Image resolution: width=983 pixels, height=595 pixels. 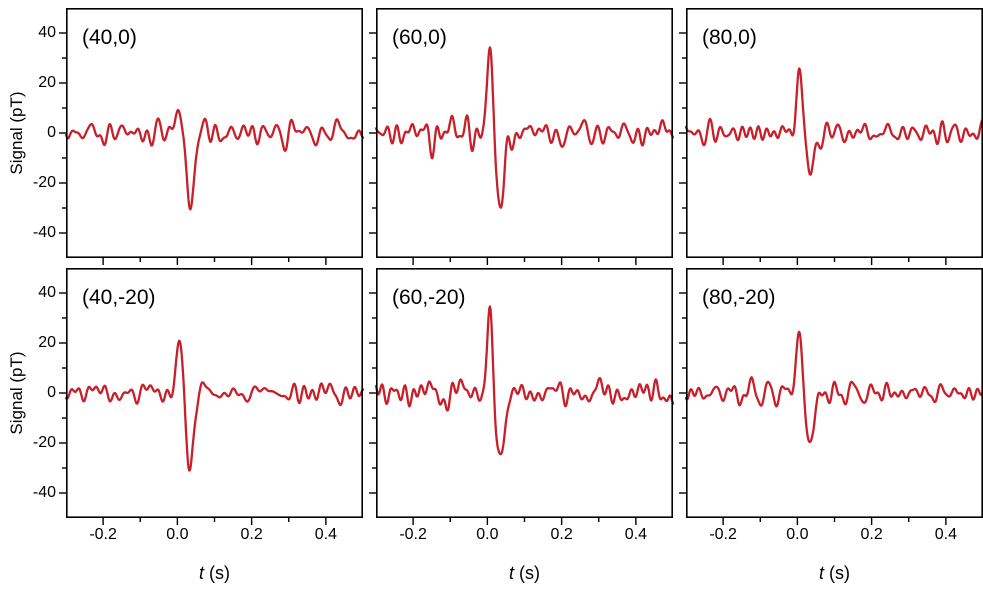 I want to click on panel-60-0: (60,0), so click(x=522, y=136).